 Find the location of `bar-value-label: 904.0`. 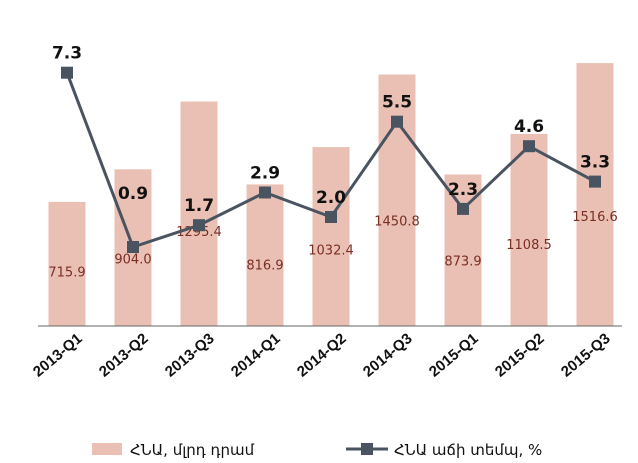

bar-value-label: 904.0 is located at coordinates (132, 259).